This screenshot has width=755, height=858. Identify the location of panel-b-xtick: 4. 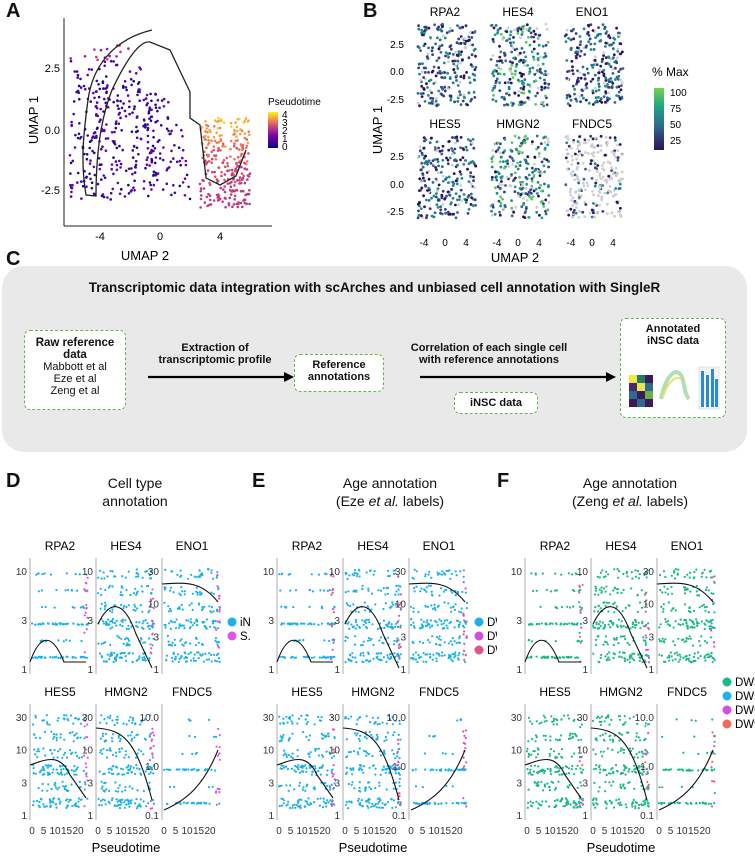
(613, 243).